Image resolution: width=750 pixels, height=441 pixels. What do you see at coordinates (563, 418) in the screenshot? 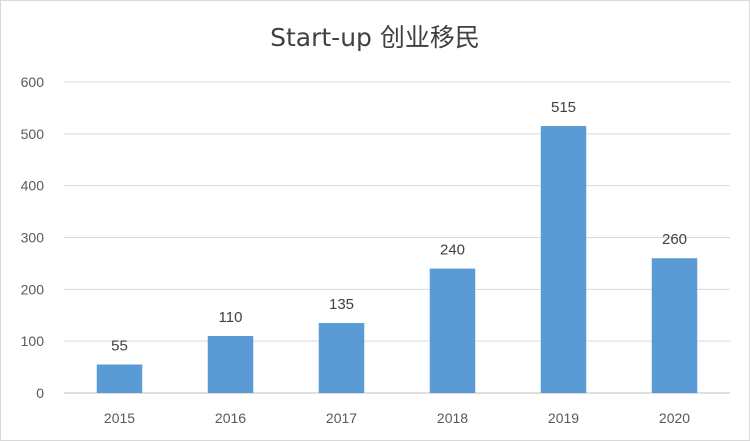
I see `x-tick-label: 2019` at bounding box center [563, 418].